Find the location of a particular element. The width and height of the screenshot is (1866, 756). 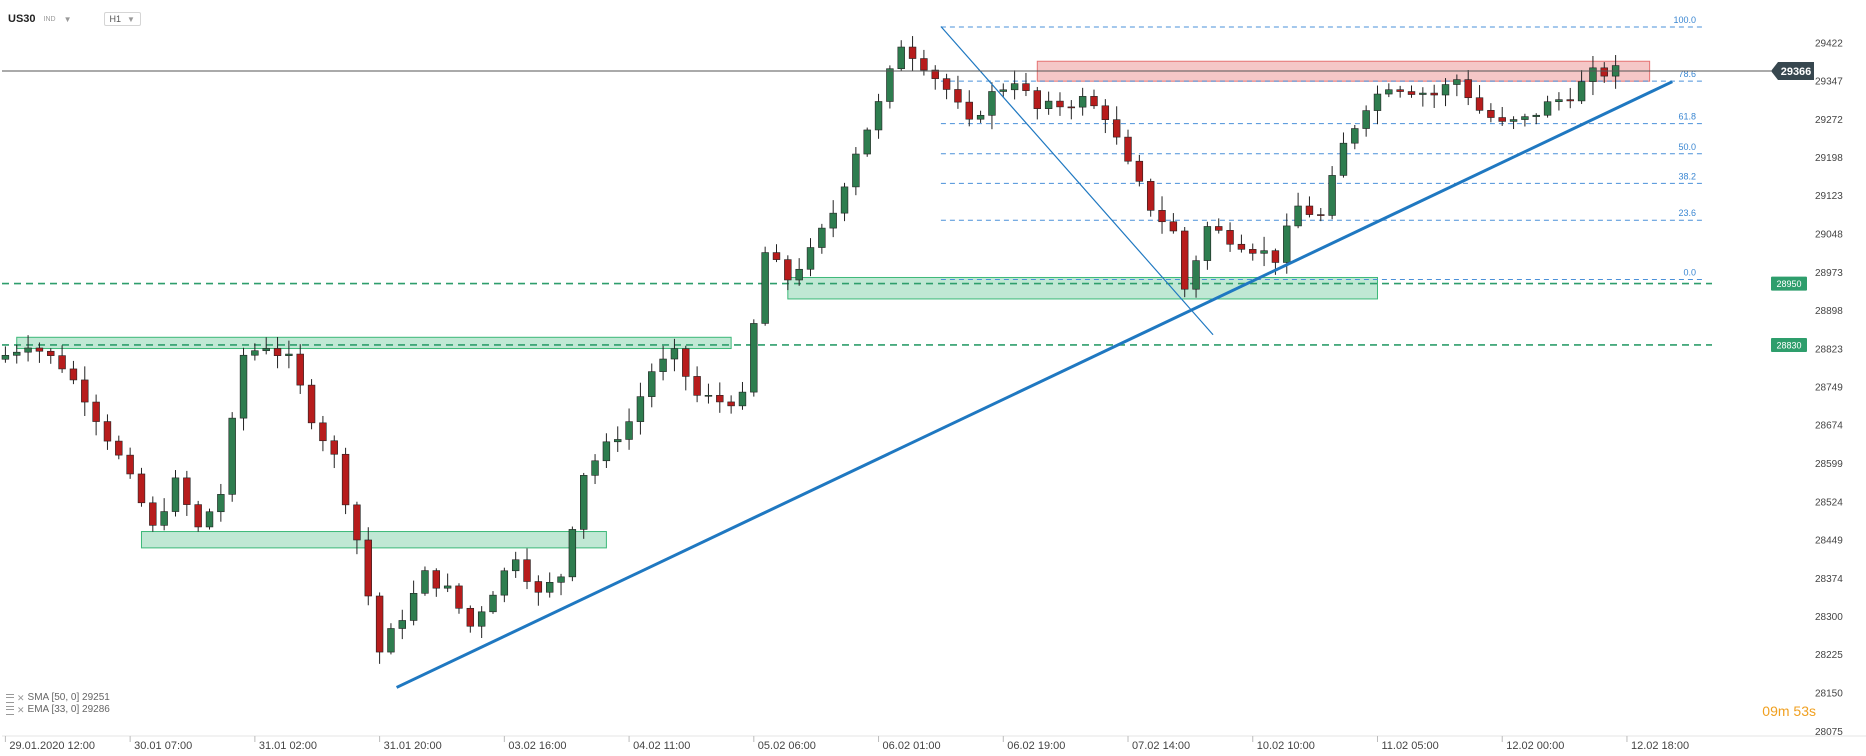

indicator-sma: ✕ SMA [50, 0] 29251 is located at coordinates (58, 698).